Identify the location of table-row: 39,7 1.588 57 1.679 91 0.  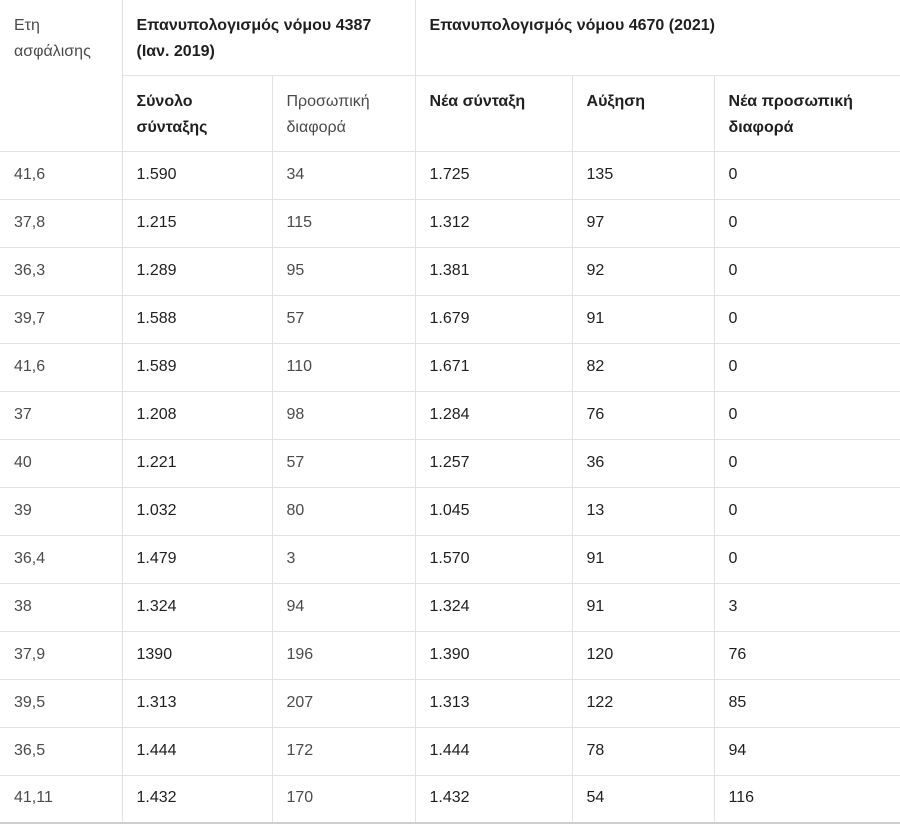
(450, 319).